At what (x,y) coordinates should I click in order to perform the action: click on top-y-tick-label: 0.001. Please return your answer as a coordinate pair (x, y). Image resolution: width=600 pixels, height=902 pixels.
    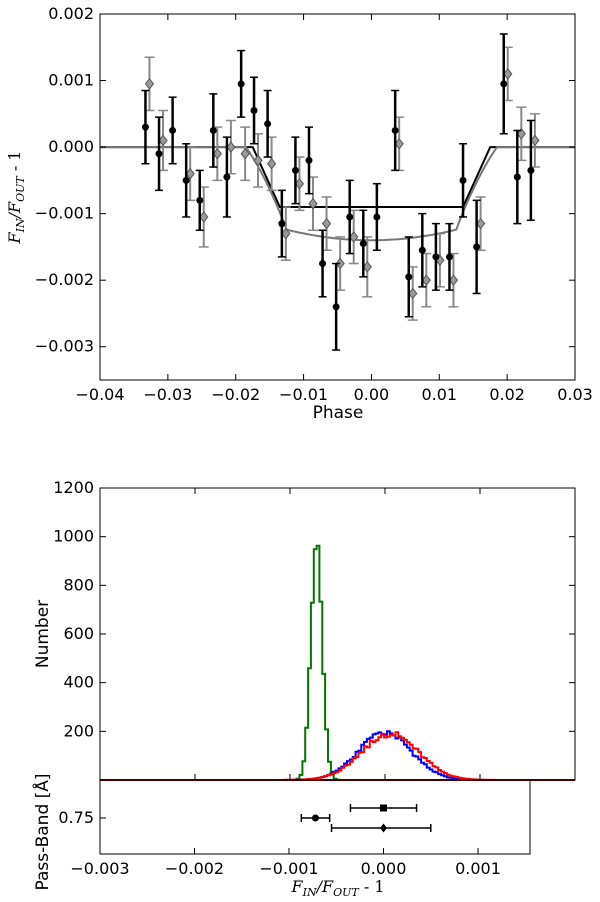
    Looking at the image, I should click on (71, 80).